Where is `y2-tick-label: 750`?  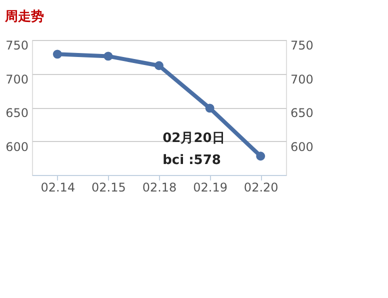
y2-tick-label: 750 is located at coordinates (302, 45).